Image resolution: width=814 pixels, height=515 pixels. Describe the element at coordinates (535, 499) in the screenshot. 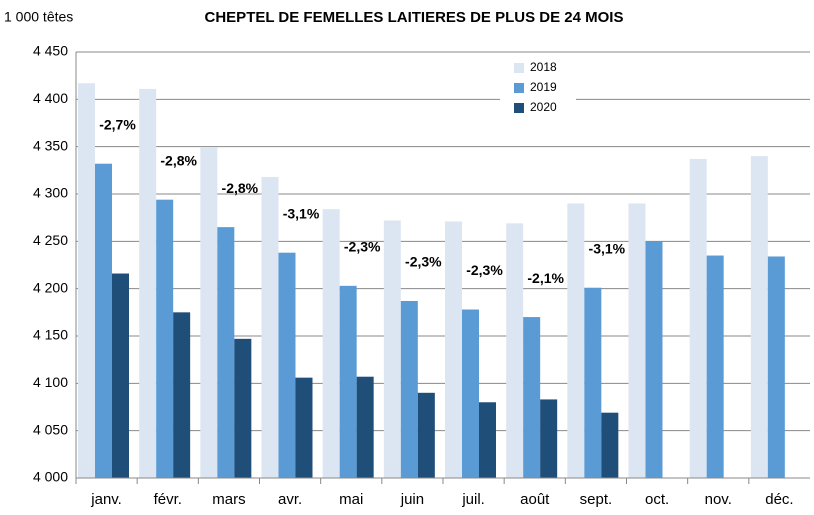

I see `x-tick-label: août` at that location.